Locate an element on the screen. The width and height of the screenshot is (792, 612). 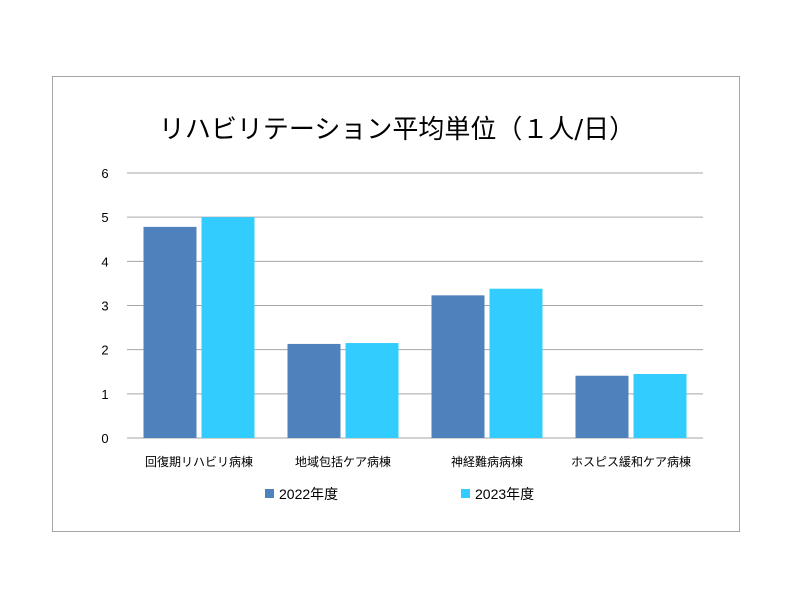
x-axis-categories: 回復期リハビリ病棟 地域包括ケア病棟 神経難病病棟 ホスピス緩和ケア病棟 is located at coordinates (418, 461).